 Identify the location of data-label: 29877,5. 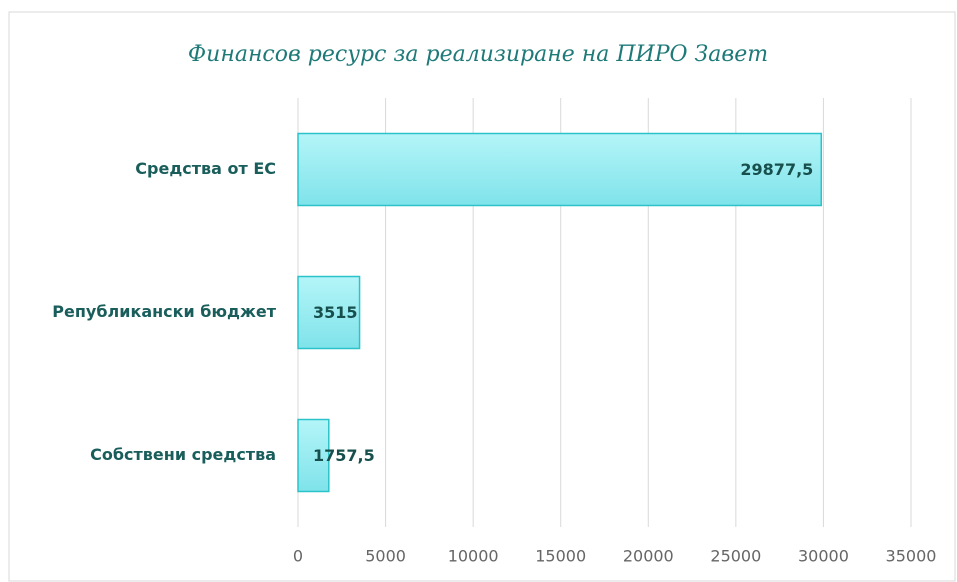
(776, 169).